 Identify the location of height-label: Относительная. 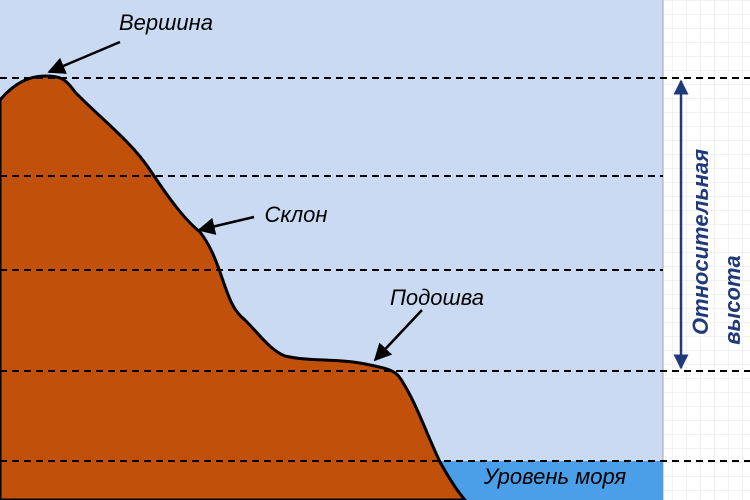
(700, 242).